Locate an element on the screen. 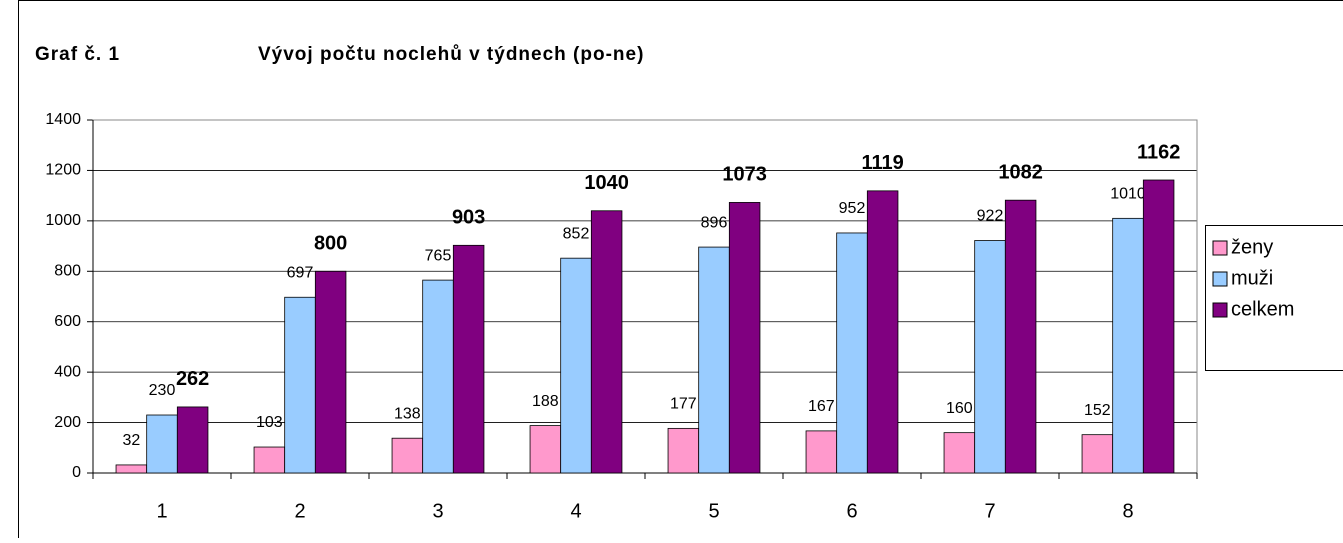 The image size is (1343, 543). data-label: 903 is located at coordinates (468, 218).